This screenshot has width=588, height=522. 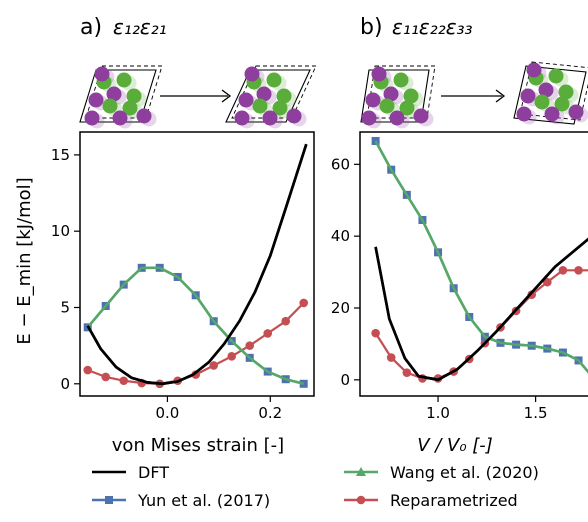 I want to click on panel-a-title-math: ε₁₂ε₂₁, so click(x=140, y=27).